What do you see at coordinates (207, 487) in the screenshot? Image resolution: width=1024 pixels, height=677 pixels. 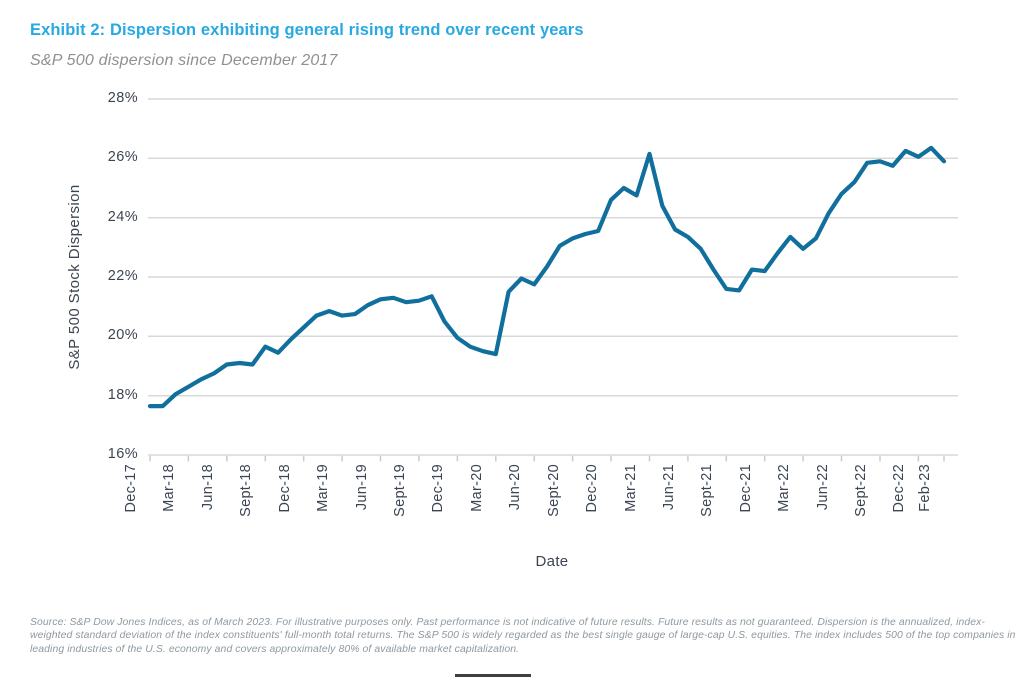 I see `x-tick-label: Jun-18` at bounding box center [207, 487].